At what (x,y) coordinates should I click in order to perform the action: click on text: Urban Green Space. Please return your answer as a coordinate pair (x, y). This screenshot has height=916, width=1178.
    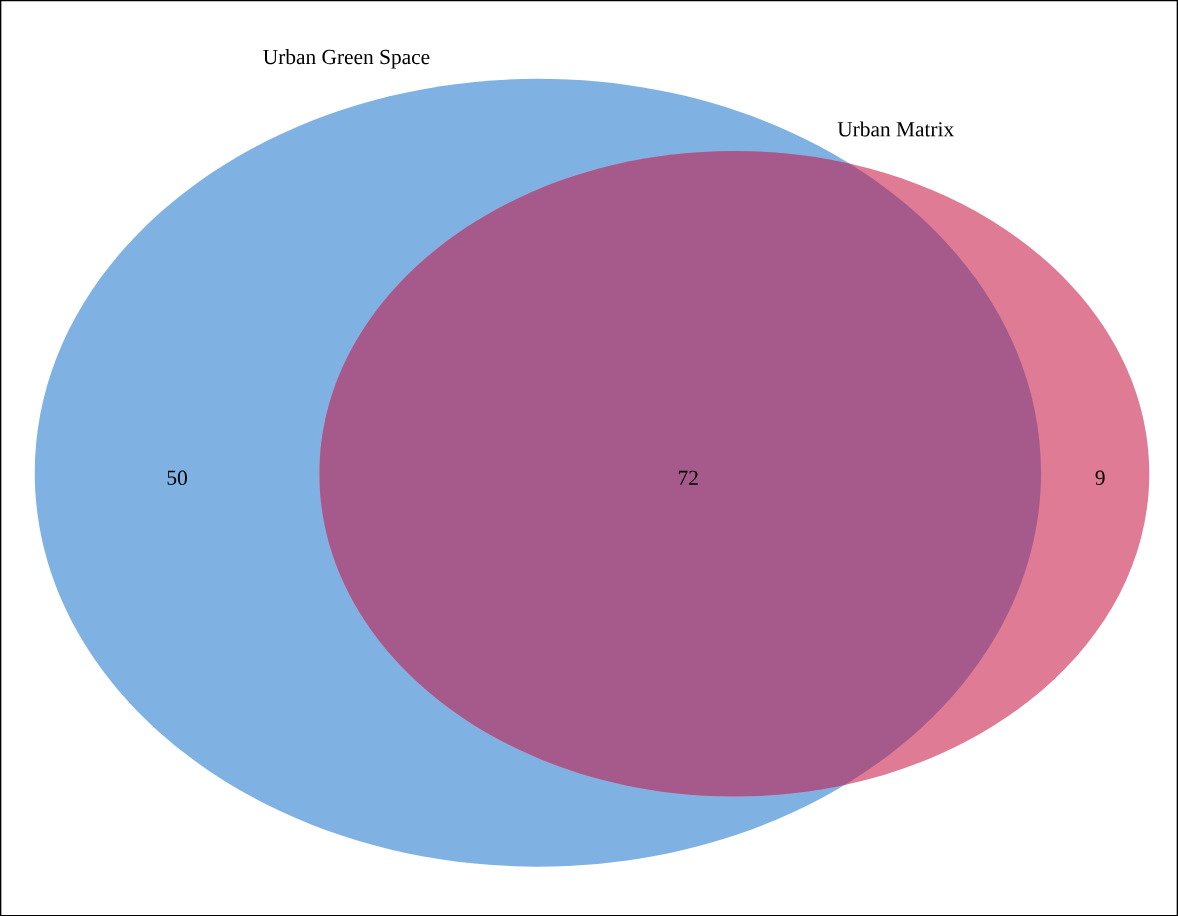
    Looking at the image, I should click on (346, 58).